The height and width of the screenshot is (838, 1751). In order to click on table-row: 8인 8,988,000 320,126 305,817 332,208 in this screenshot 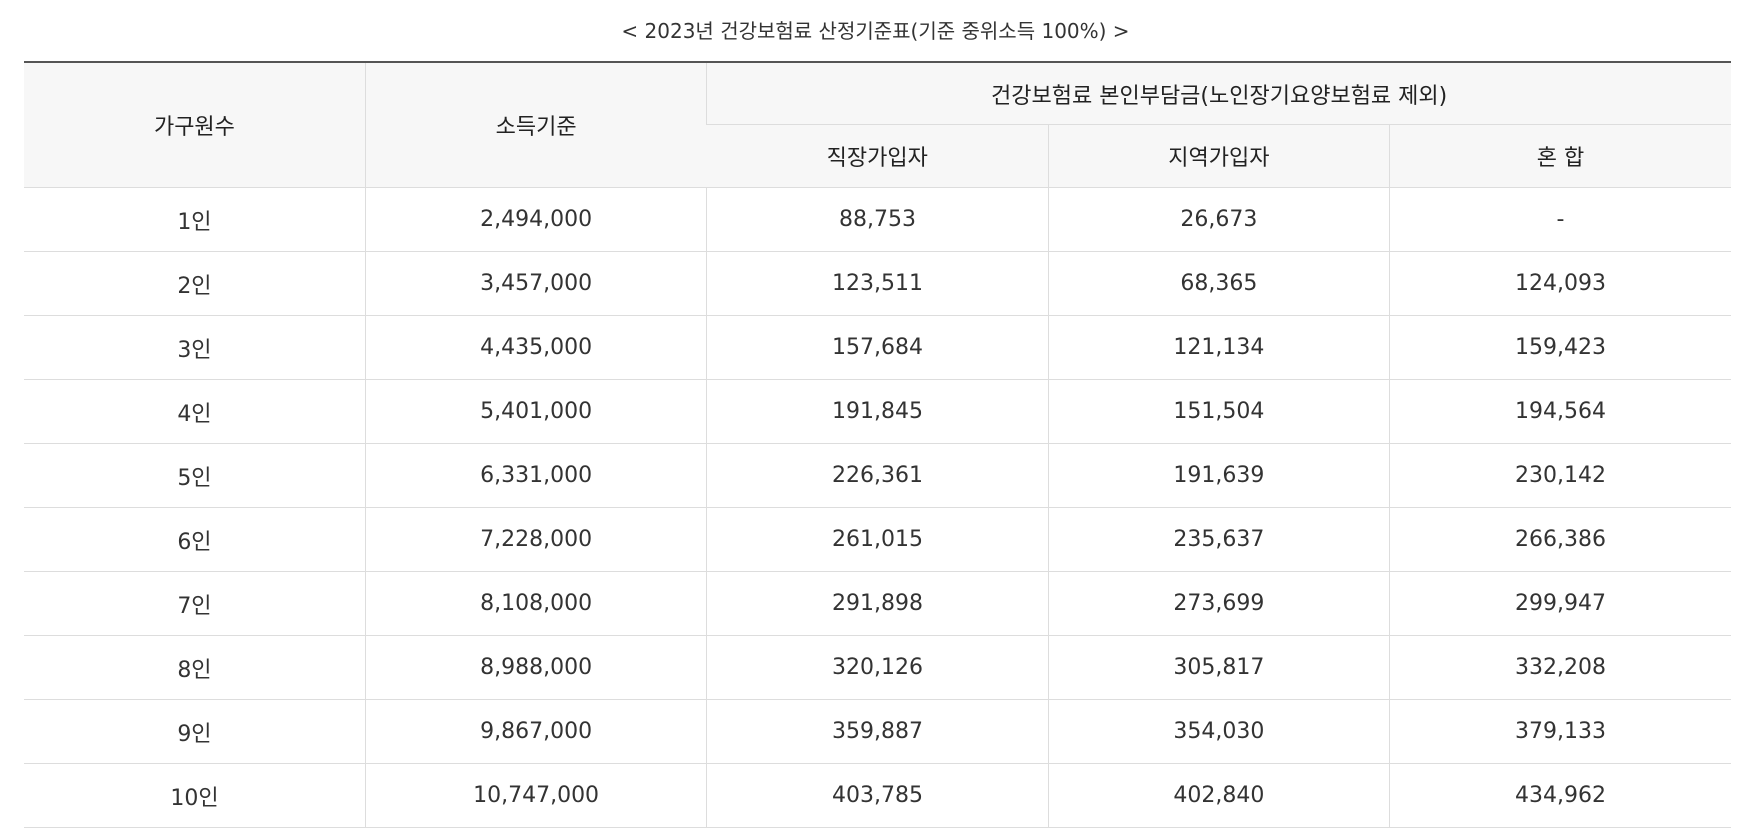, I will do `click(877, 667)`.